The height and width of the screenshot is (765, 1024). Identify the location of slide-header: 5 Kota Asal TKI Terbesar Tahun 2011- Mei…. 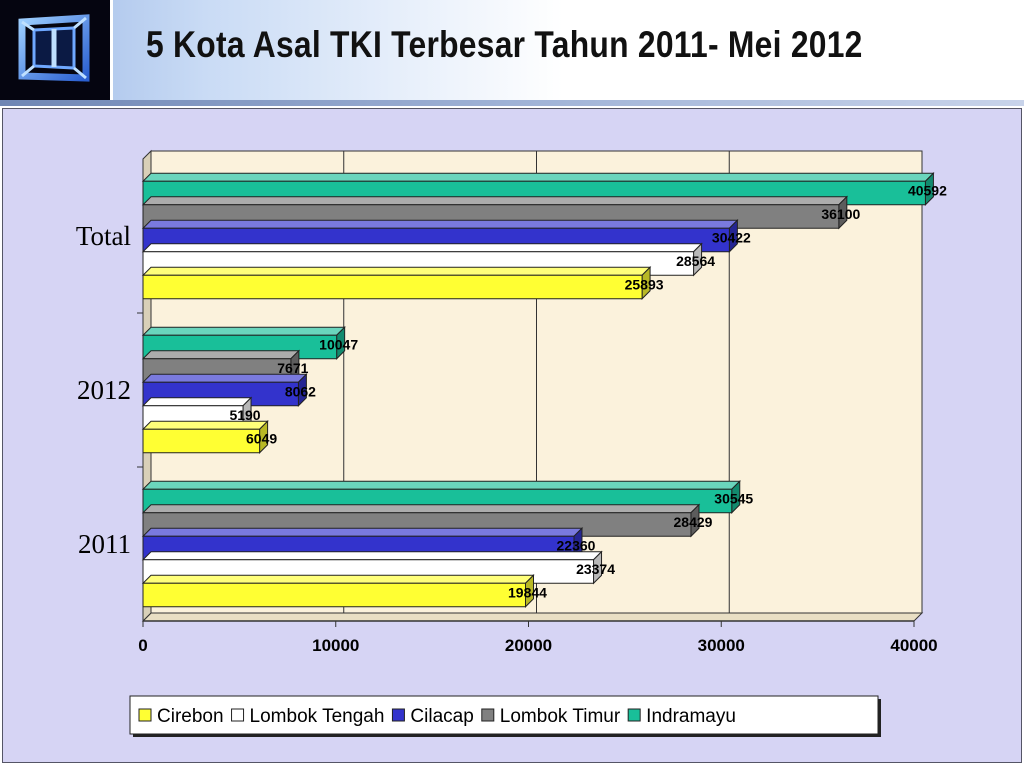
(512, 50).